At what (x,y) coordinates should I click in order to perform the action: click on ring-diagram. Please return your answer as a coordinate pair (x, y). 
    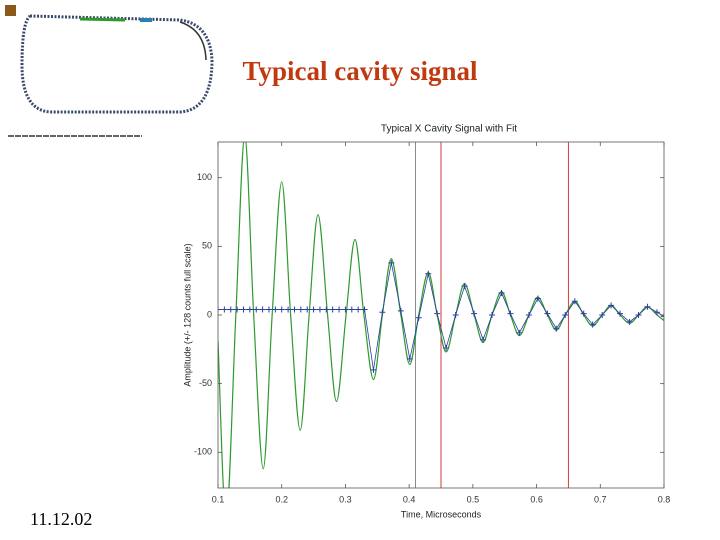
    Looking at the image, I should click on (111, 75).